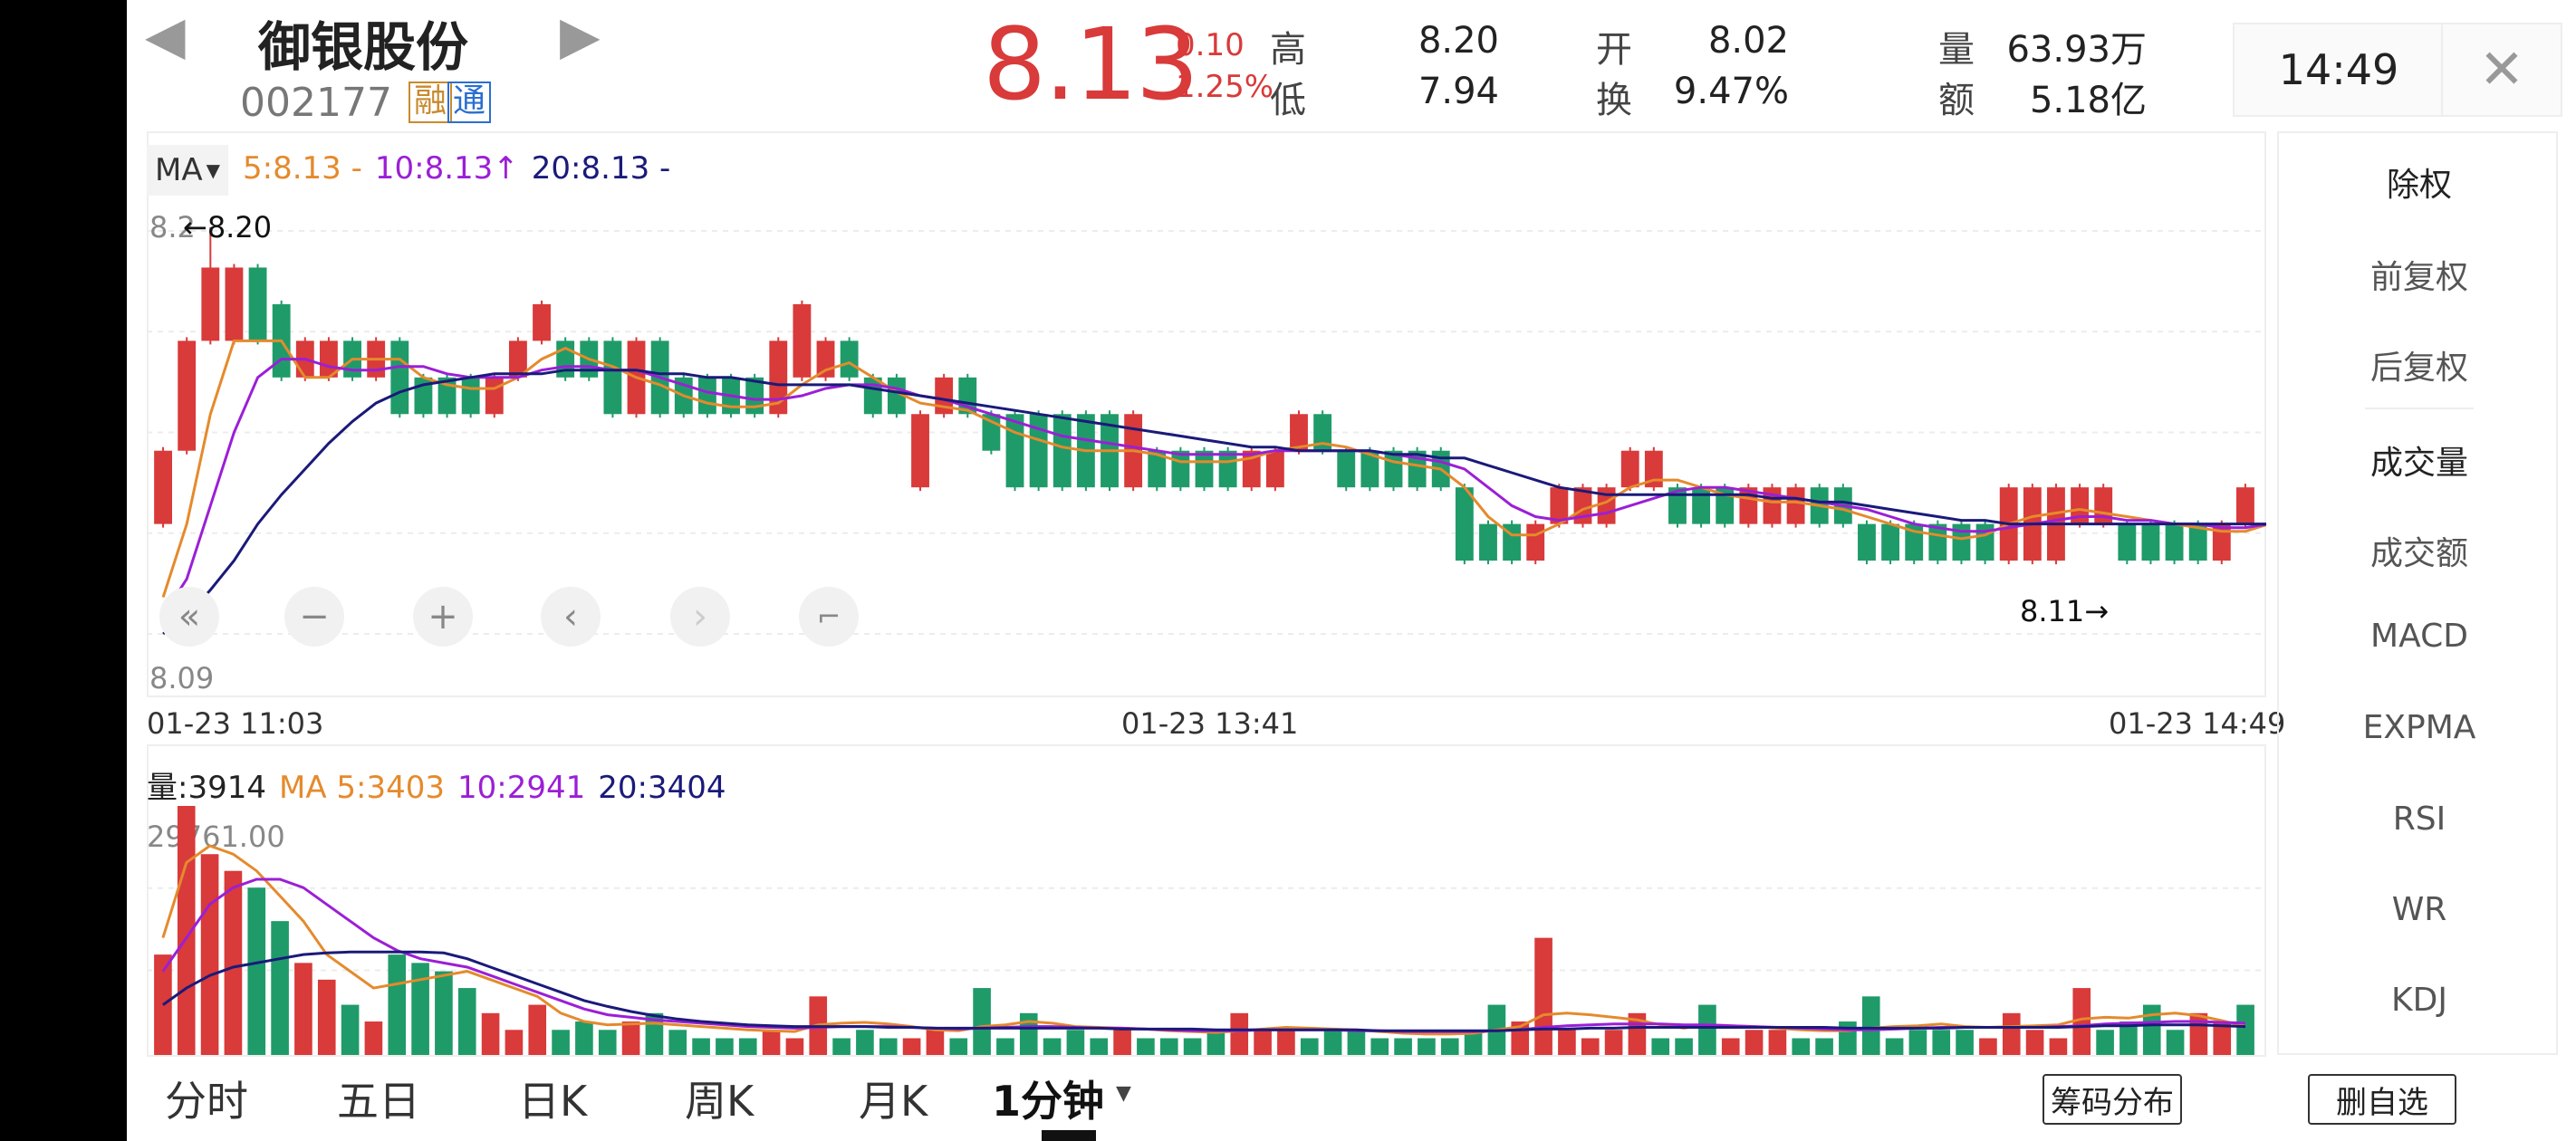  I want to click on sidebar-item-expma: EXPMA, so click(2419, 727).